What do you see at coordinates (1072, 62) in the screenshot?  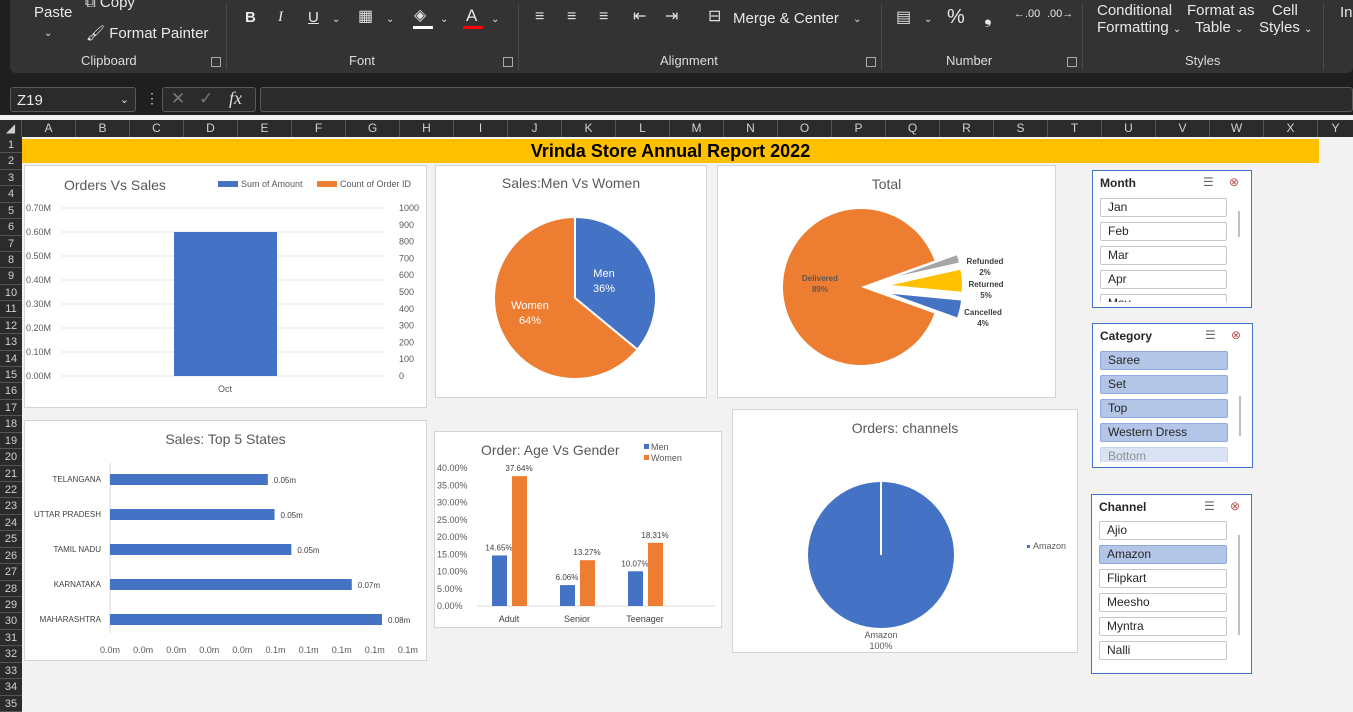 I see `number-launcher-icon` at bounding box center [1072, 62].